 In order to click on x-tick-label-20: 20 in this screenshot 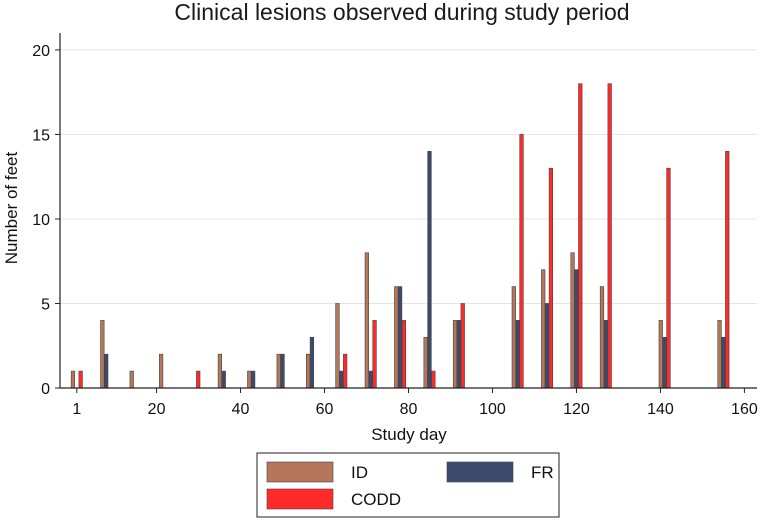, I will do `click(157, 409)`.